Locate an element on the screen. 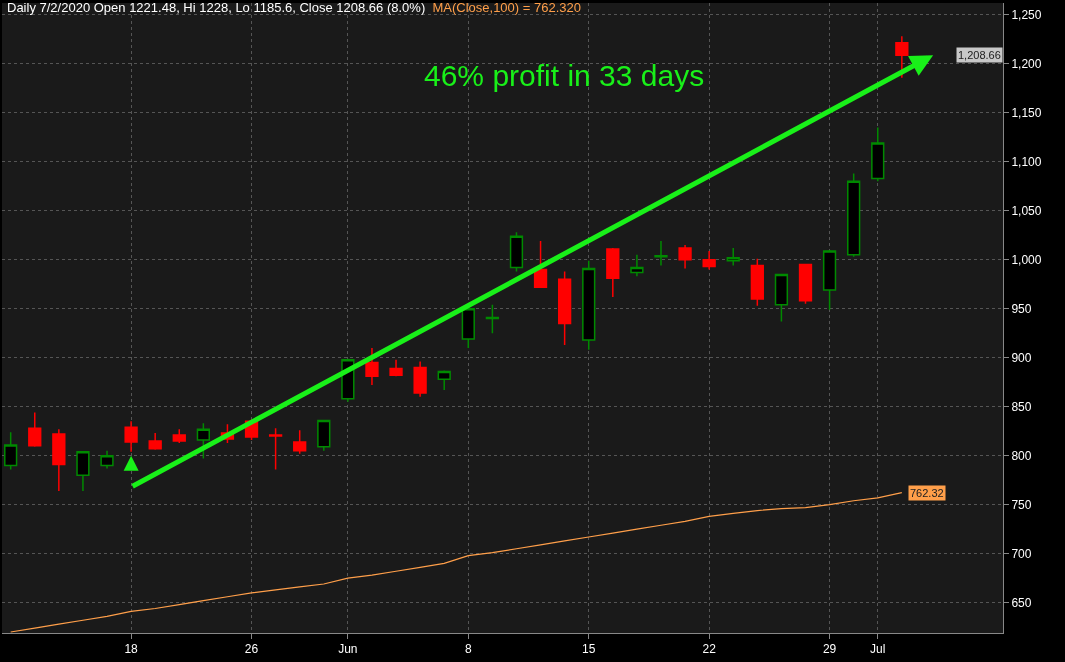 The height and width of the screenshot is (662, 1065). text: 1,208.66 is located at coordinates (979, 55).